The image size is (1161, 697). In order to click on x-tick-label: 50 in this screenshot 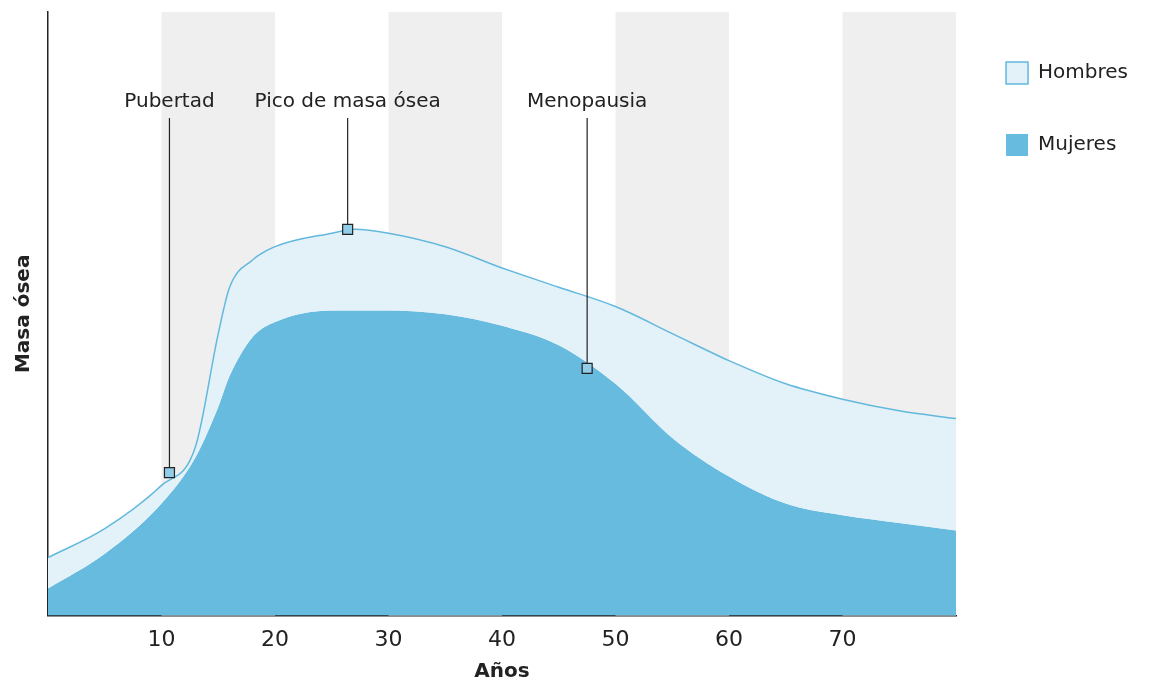, I will do `click(615, 638)`.